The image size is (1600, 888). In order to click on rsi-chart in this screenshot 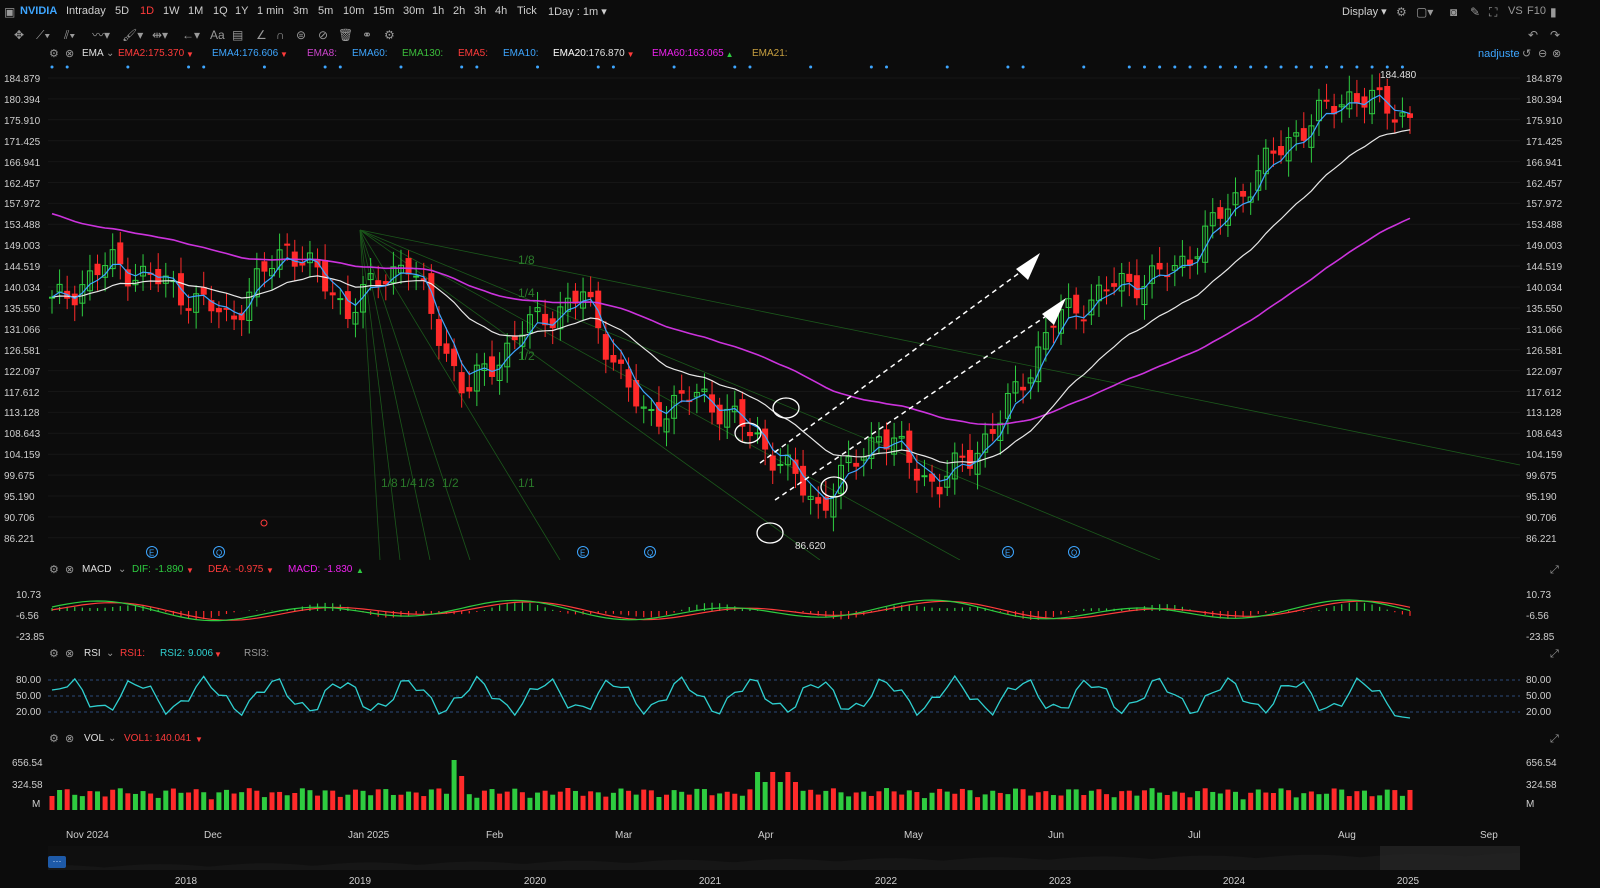, I will do `click(800, 698)`.